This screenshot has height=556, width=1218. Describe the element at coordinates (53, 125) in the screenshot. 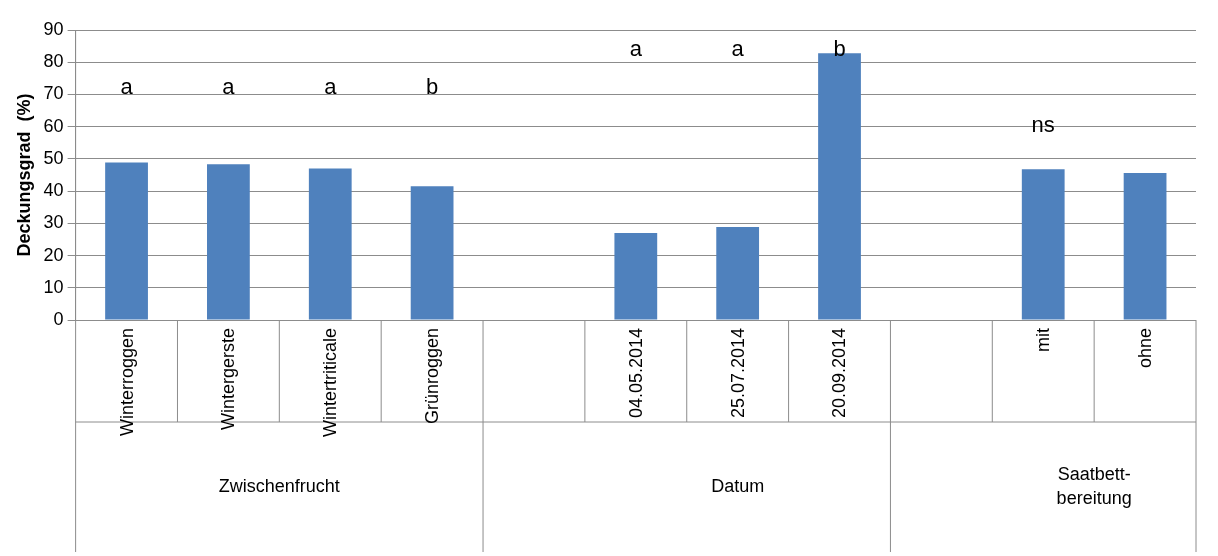

I see `y-tick-label: 60` at that location.